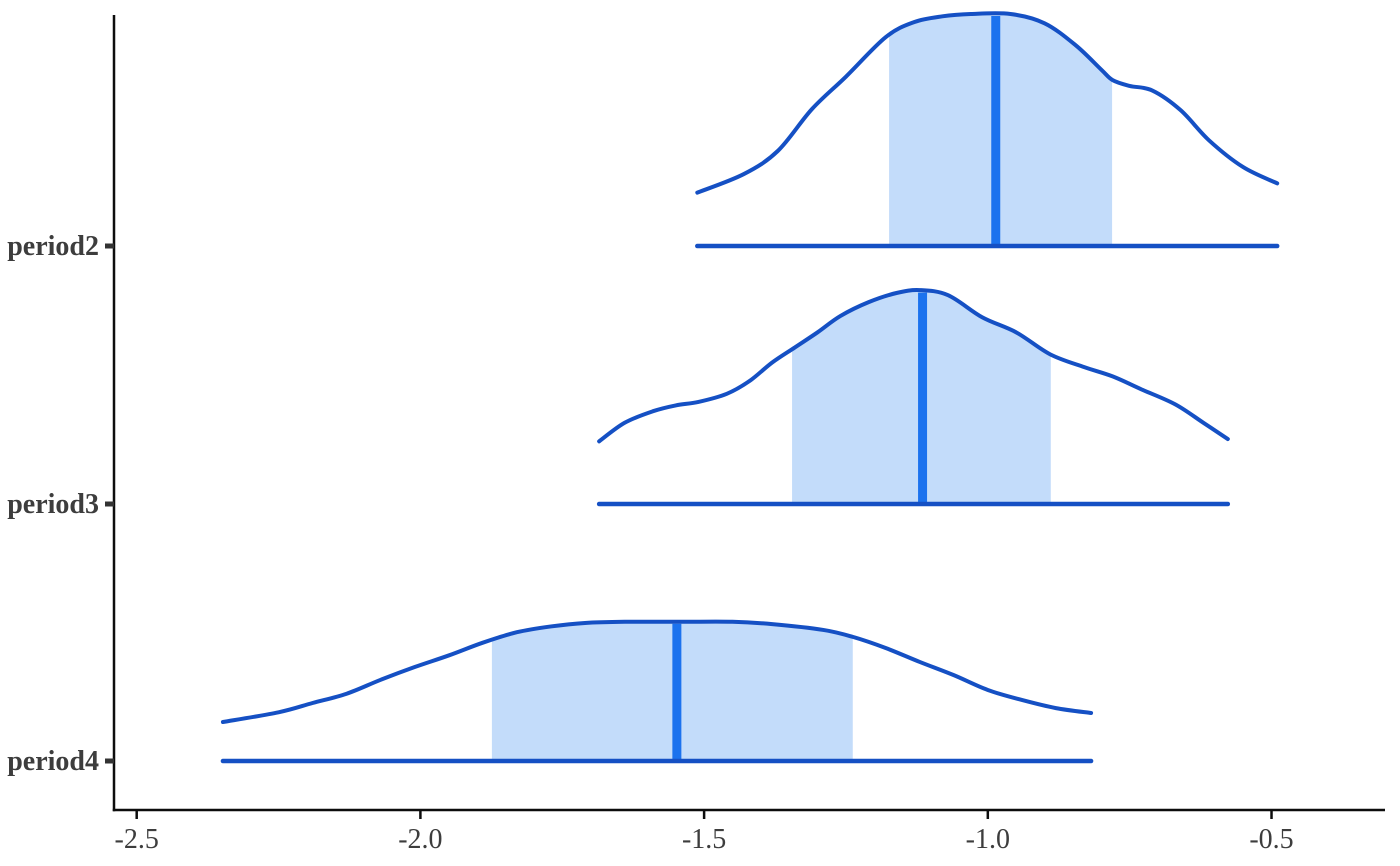 The image size is (1400, 866). I want to click on y-tick-label-period4: period4, so click(53, 761).